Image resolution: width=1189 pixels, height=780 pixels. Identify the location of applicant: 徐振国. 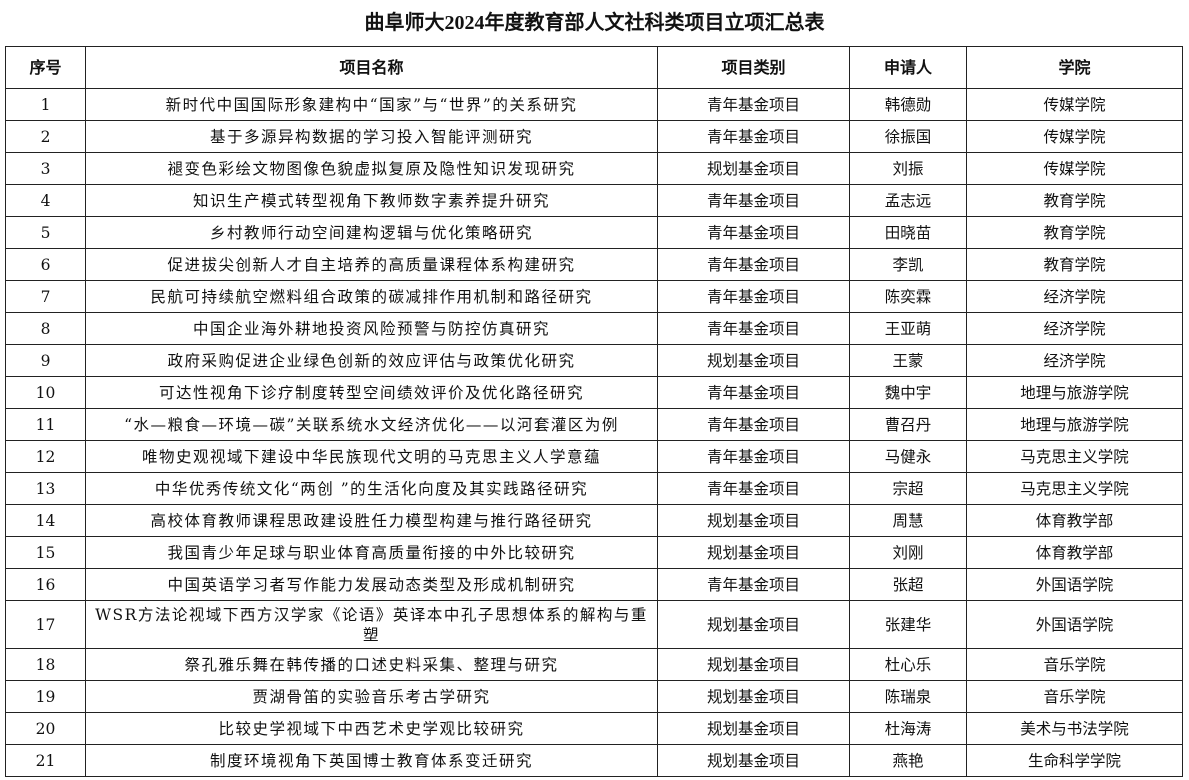
(908, 136).